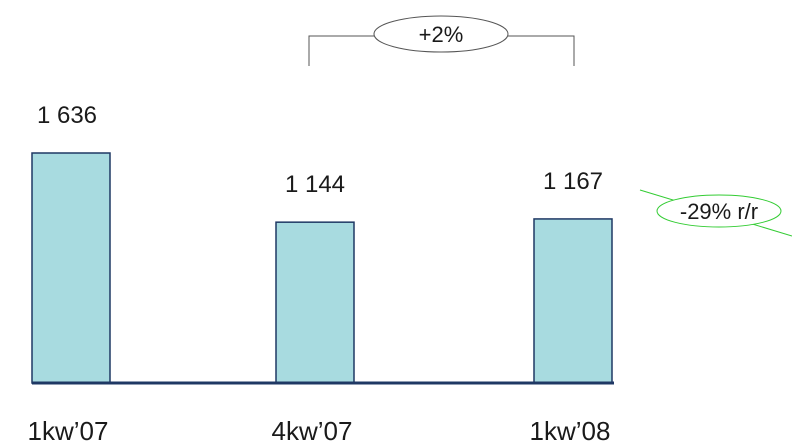 This screenshot has height=446, width=792. What do you see at coordinates (315, 184) in the screenshot?
I see `value-label-2: 1 144` at bounding box center [315, 184].